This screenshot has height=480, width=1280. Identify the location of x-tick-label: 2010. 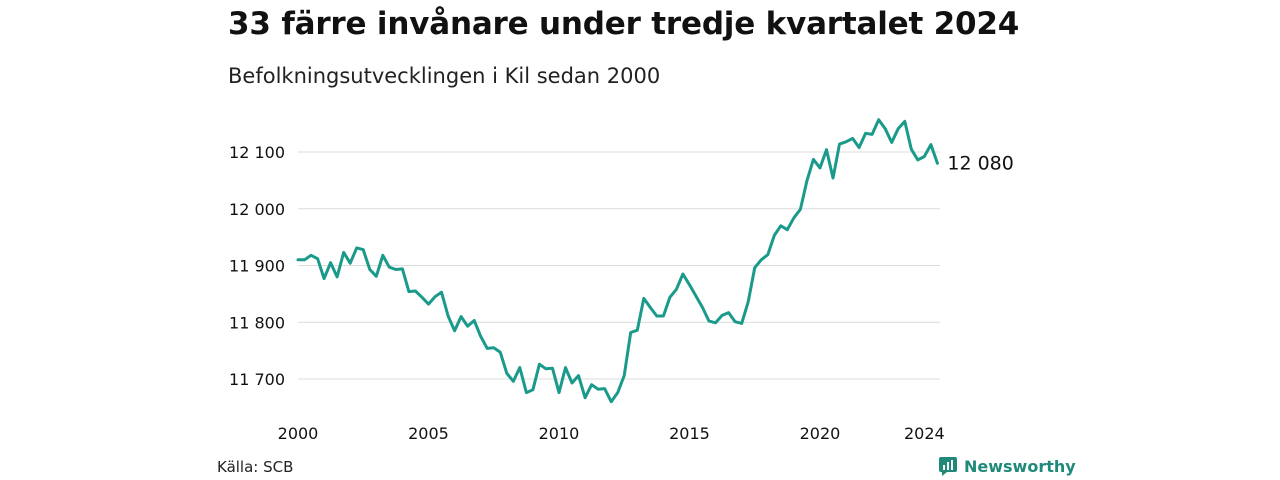
(559, 433).